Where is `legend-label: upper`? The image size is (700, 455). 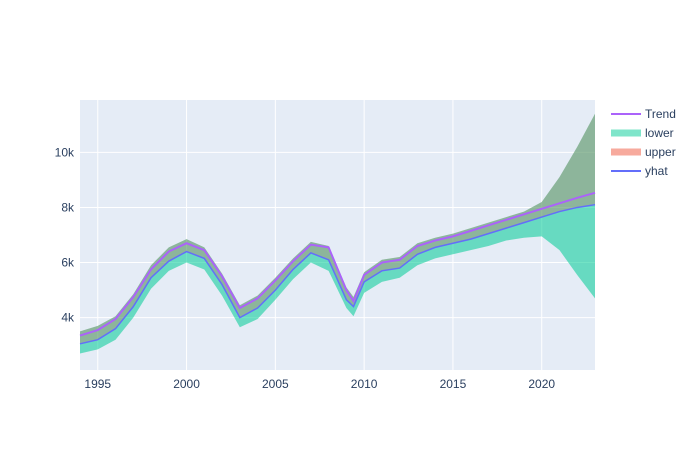
legend-label: upper is located at coordinates (660, 152).